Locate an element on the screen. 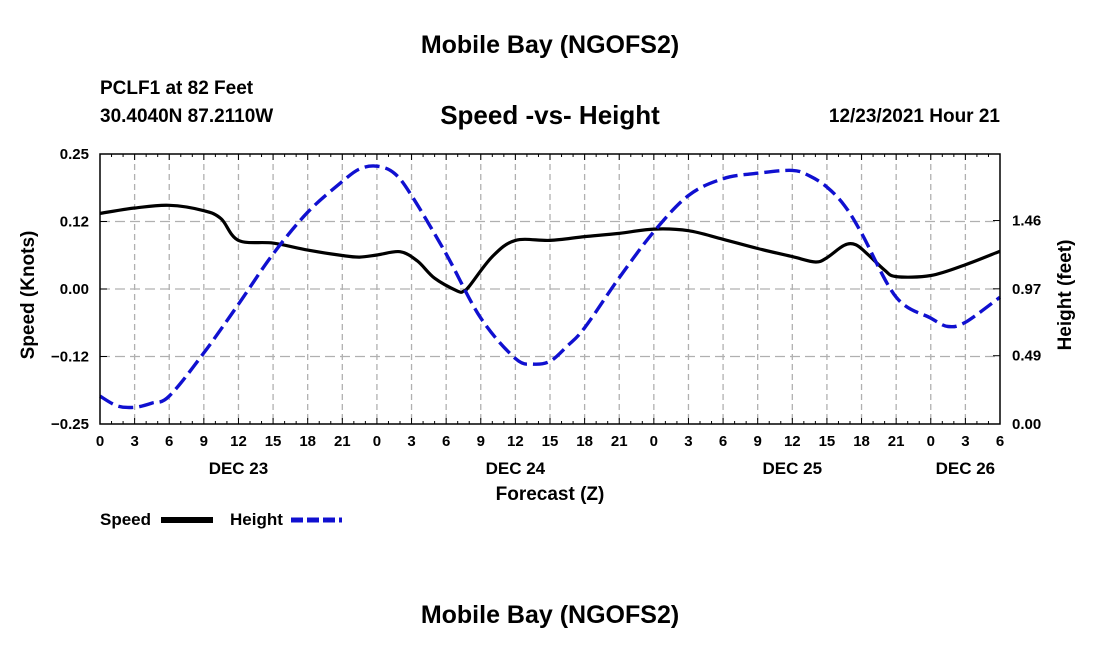  station-name: PCLF1 at 82 Feet is located at coordinates (177, 88).